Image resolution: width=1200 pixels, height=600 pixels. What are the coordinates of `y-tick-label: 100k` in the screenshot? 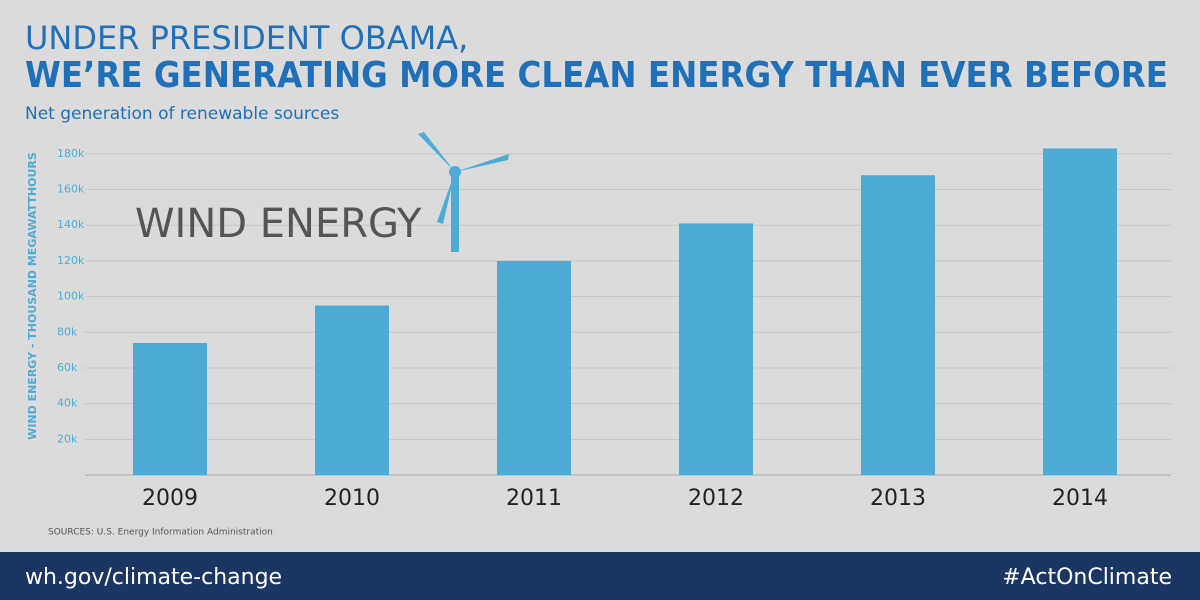 It's located at (71, 296).